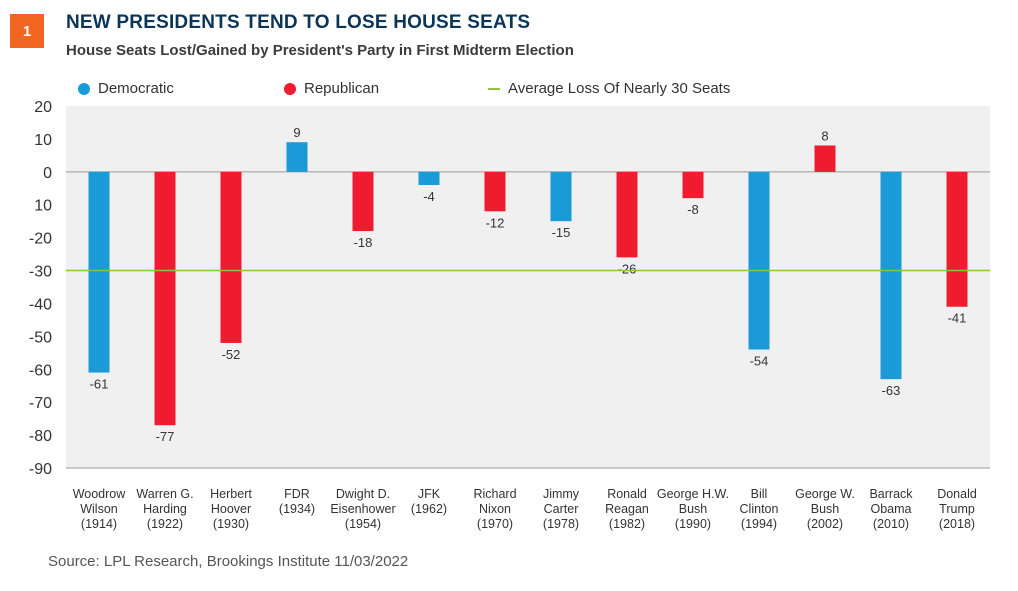 This screenshot has height=591, width=1018. What do you see at coordinates (627, 268) in the screenshot?
I see `data-label-9: -26` at bounding box center [627, 268].